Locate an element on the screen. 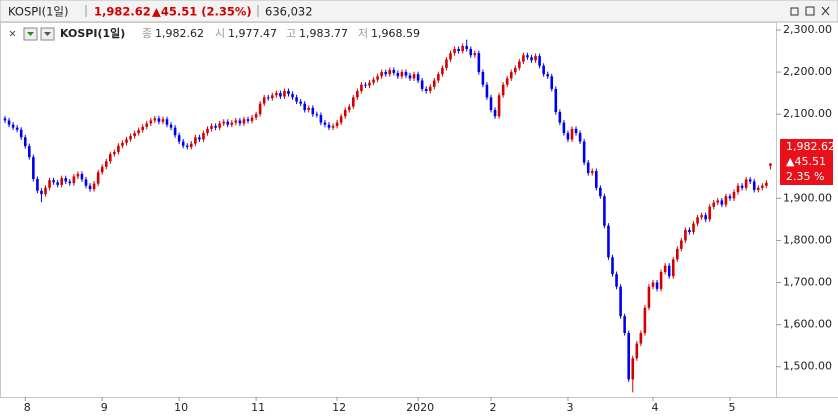 Image resolution: width=838 pixels, height=419 pixels. price: 1,982.62 is located at coordinates (122, 12).